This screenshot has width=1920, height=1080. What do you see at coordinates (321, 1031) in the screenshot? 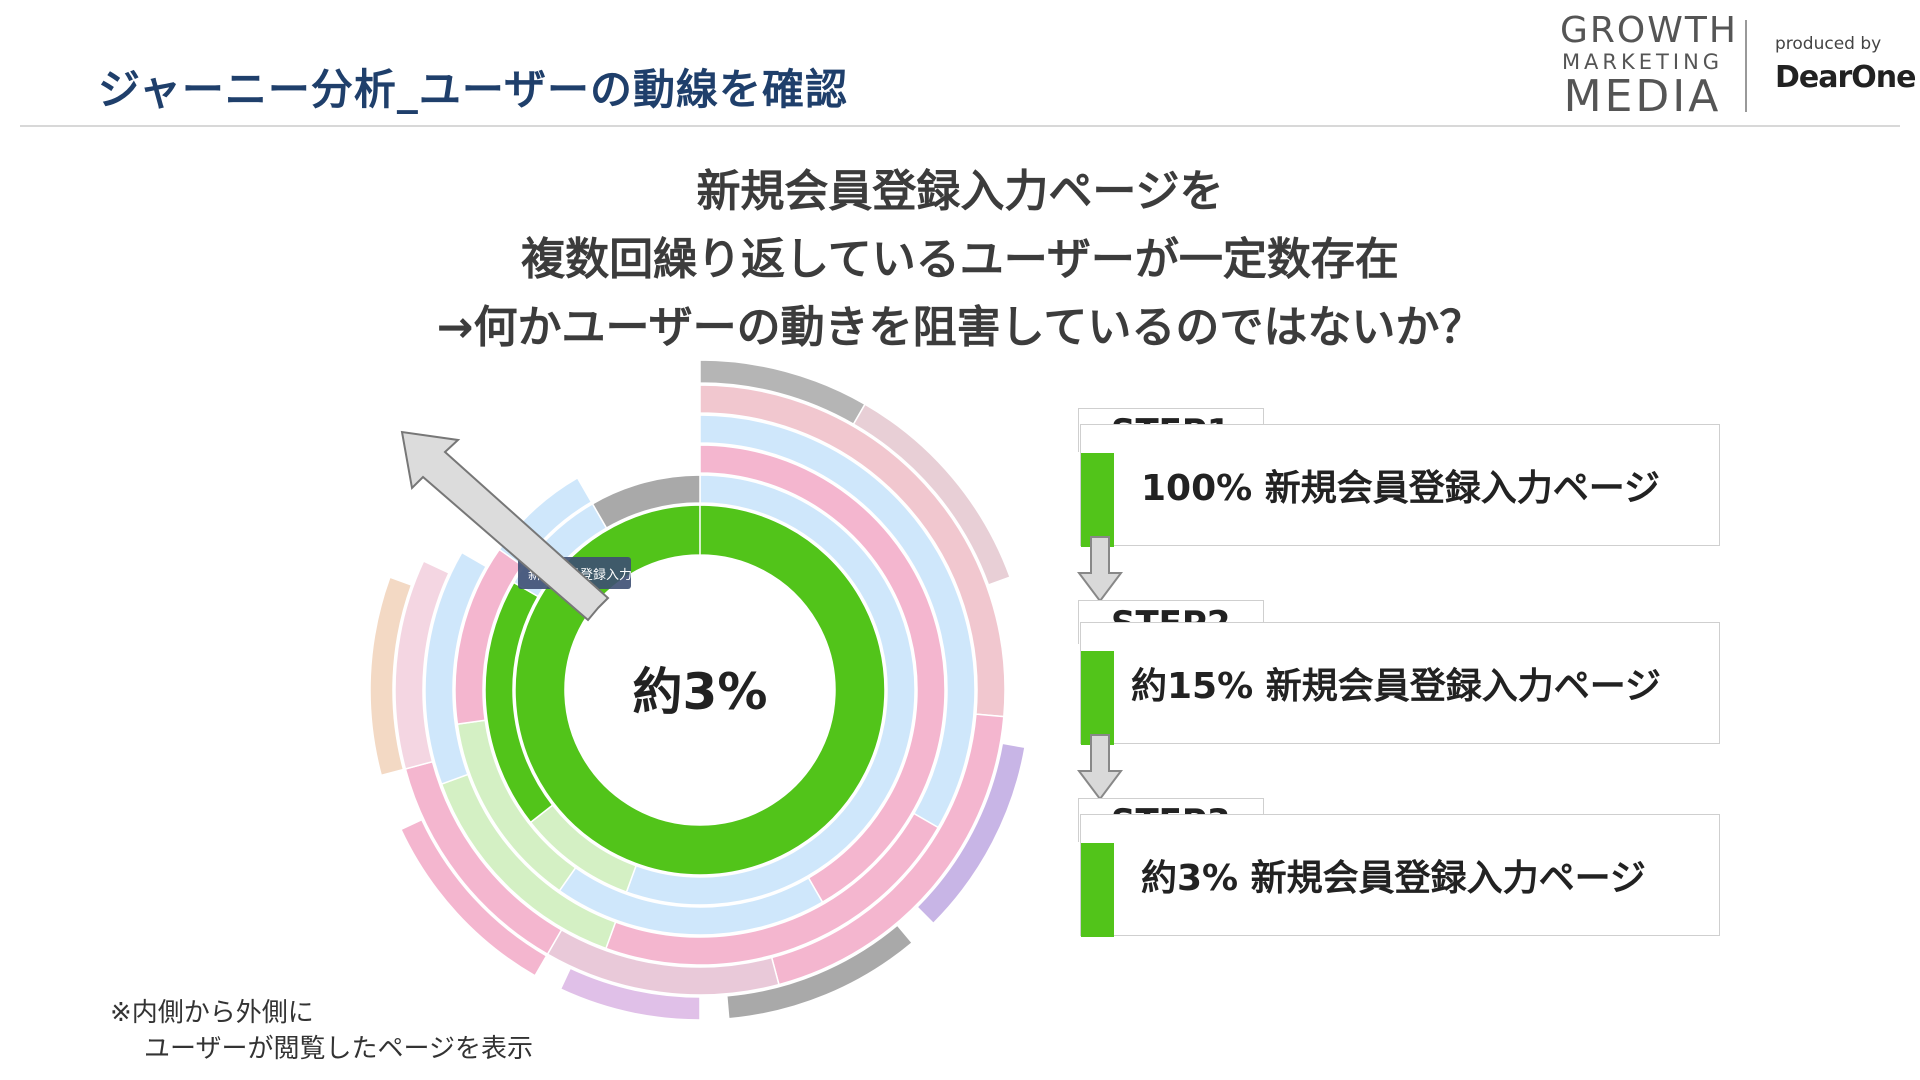
I see `footnote: ※内側から外側に ユーザーが閲覧したページを表示` at bounding box center [321, 1031].